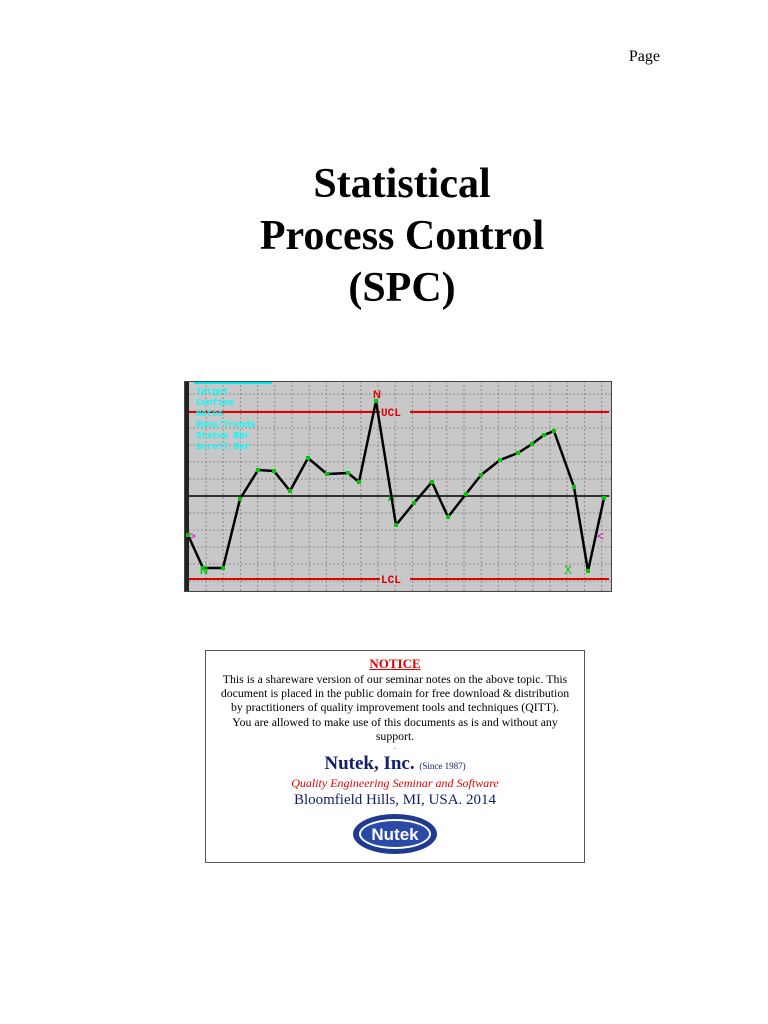  I want to click on menu-item-confine: Confine, so click(215, 403).